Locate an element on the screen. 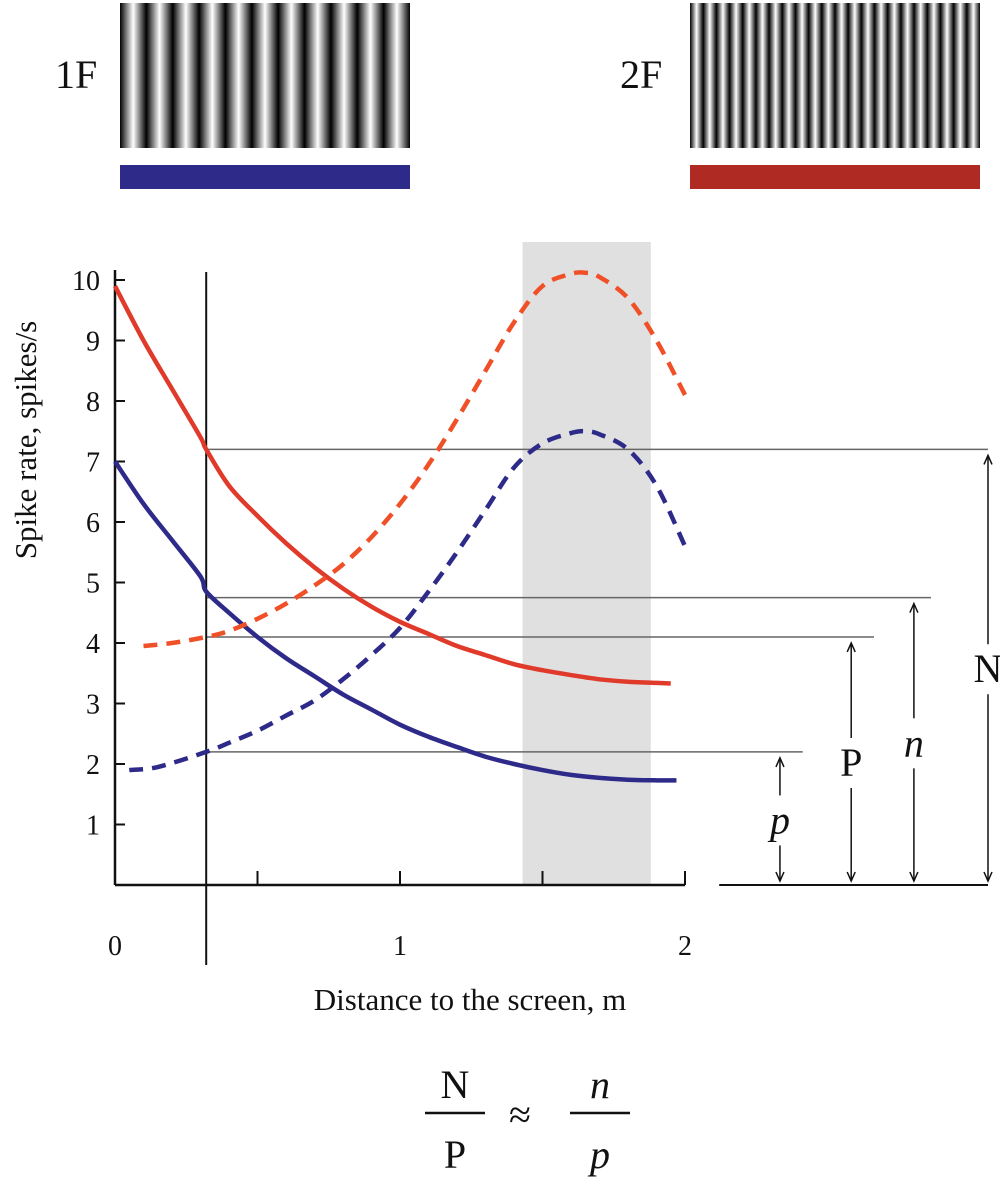  grating-1f: 1F is located at coordinates (232, 96).